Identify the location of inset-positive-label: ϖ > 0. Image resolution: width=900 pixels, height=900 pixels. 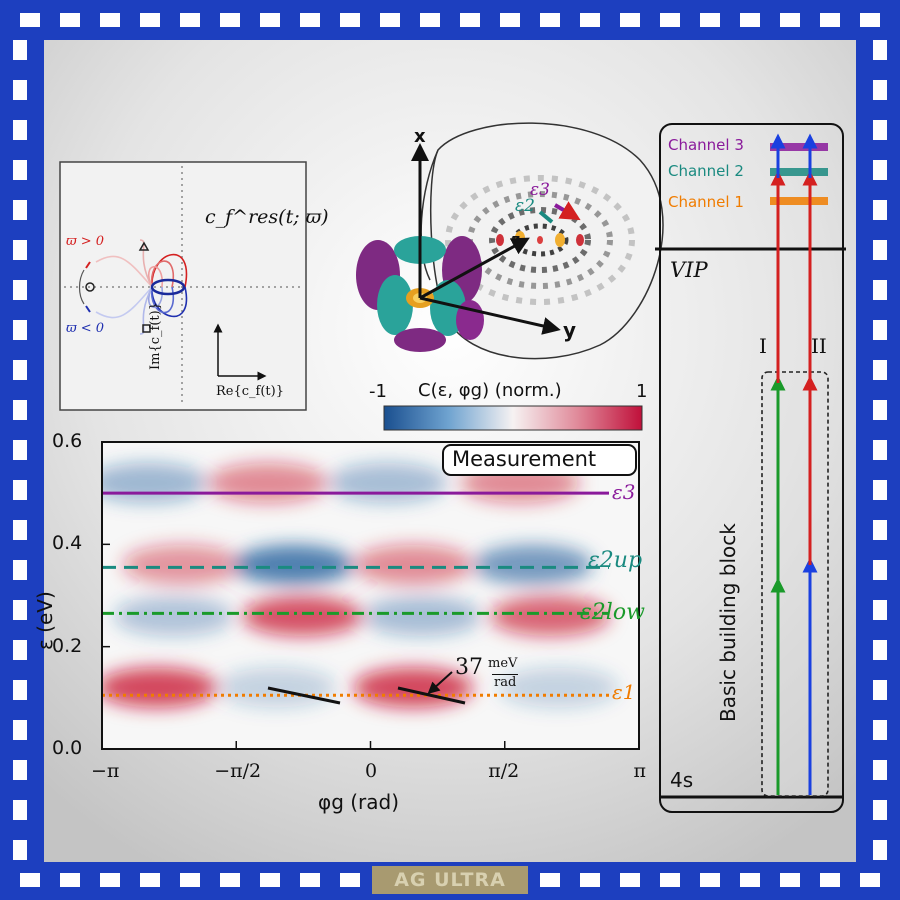
(85, 241).